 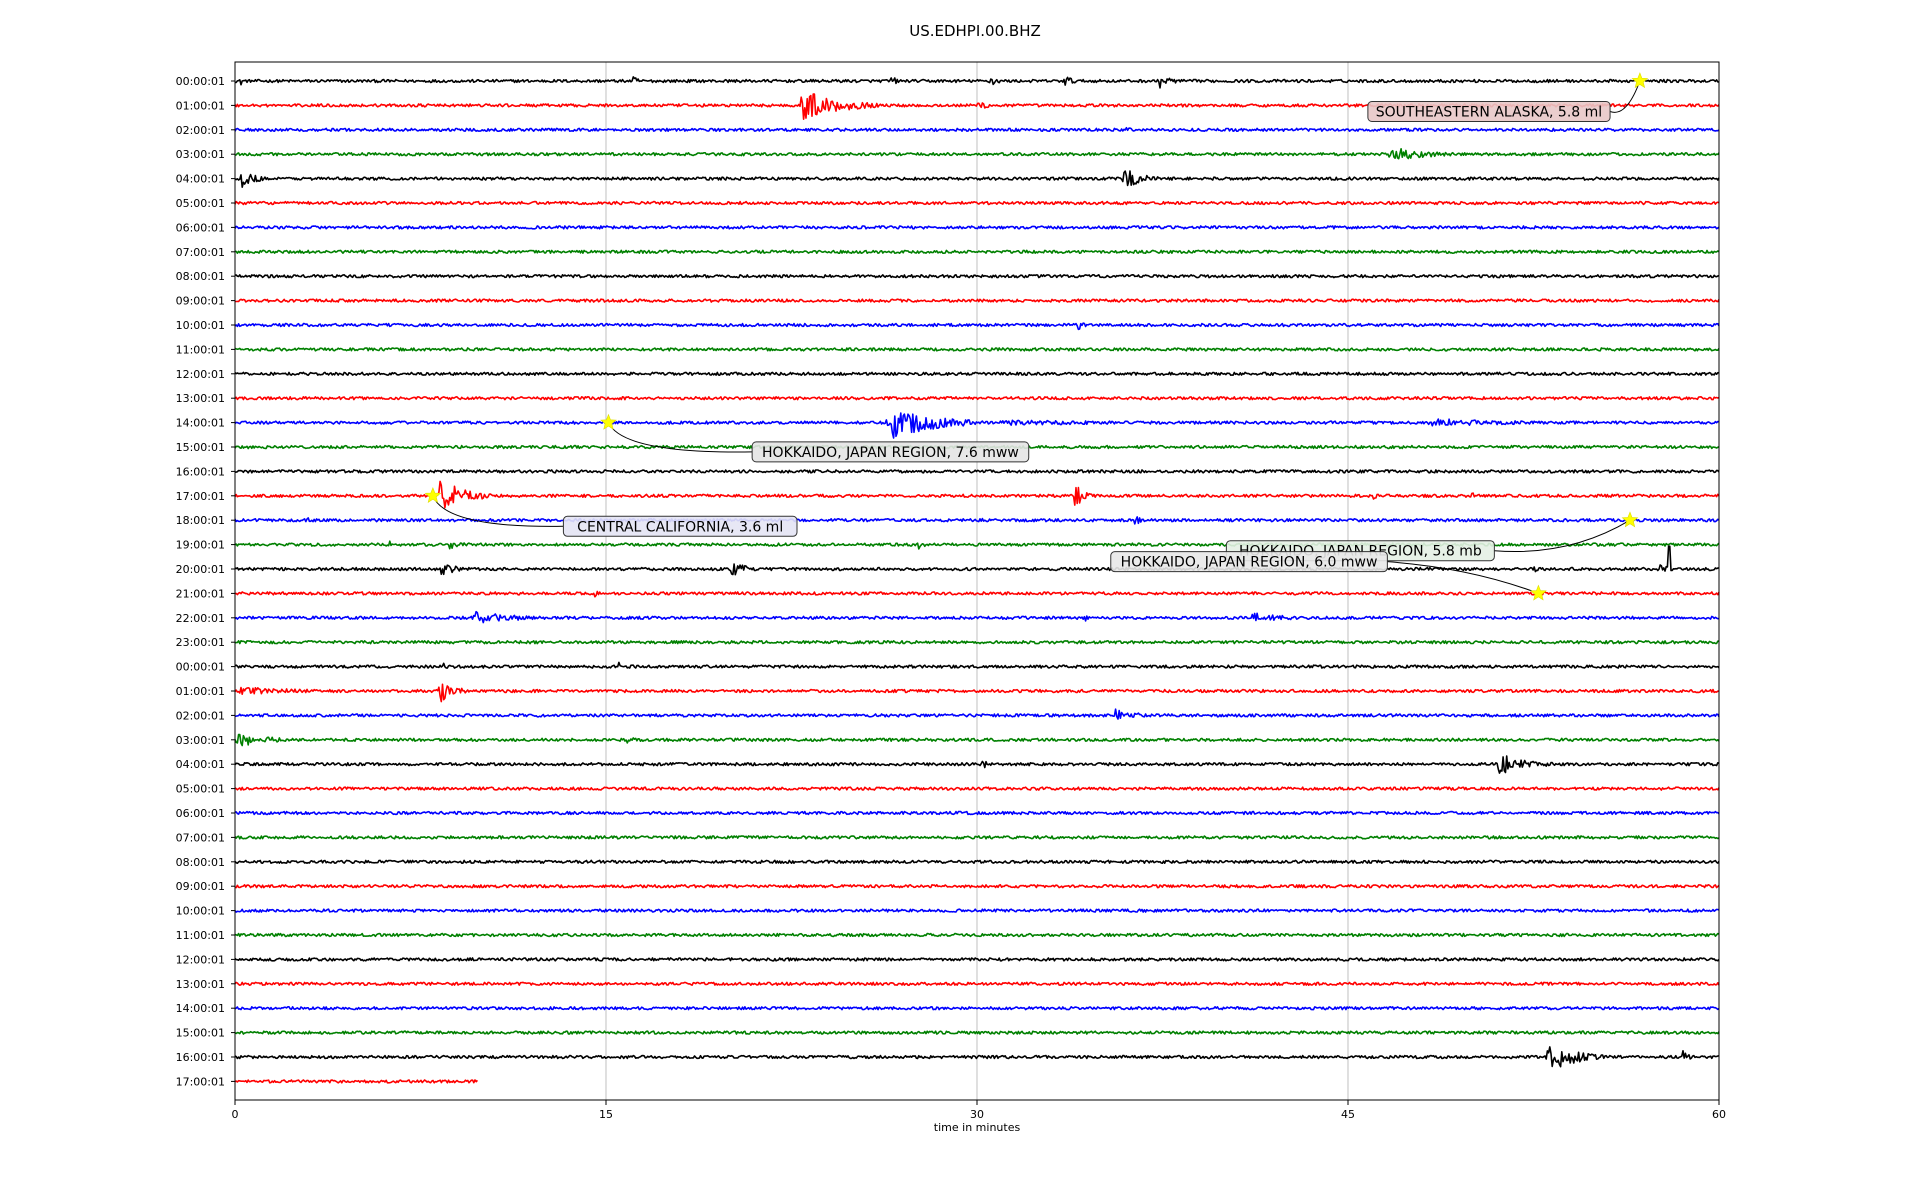 I want to click on event-label-text: HOKKAIDO, JAPAN REGION, 6.0 mww, so click(x=1249, y=563).